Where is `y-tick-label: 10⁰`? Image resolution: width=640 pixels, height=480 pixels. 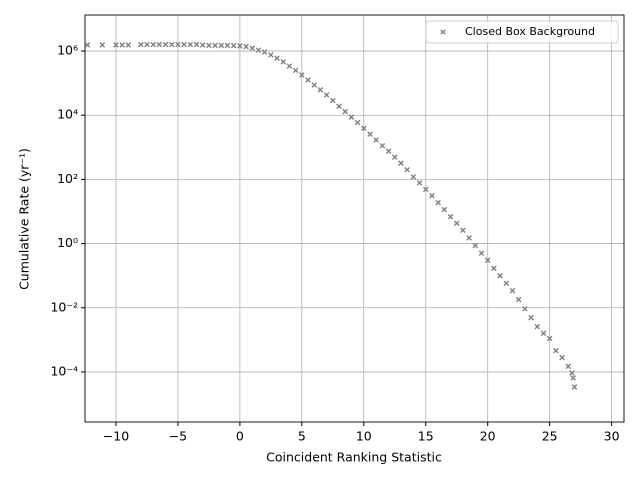
y-tick-label: 10⁰ is located at coordinates (67, 242).